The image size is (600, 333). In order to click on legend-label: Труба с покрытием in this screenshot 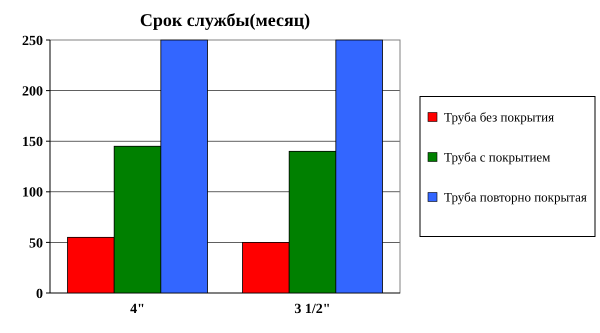, I will do `click(497, 157)`.